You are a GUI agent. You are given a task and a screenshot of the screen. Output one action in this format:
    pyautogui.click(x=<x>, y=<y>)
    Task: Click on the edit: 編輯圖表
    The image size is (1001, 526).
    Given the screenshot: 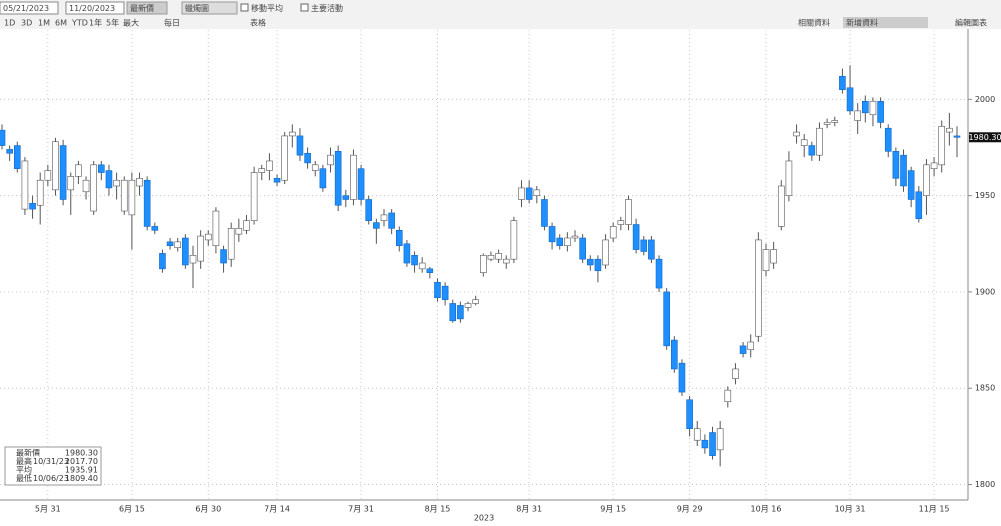 What is the action you would take?
    pyautogui.click(x=971, y=23)
    